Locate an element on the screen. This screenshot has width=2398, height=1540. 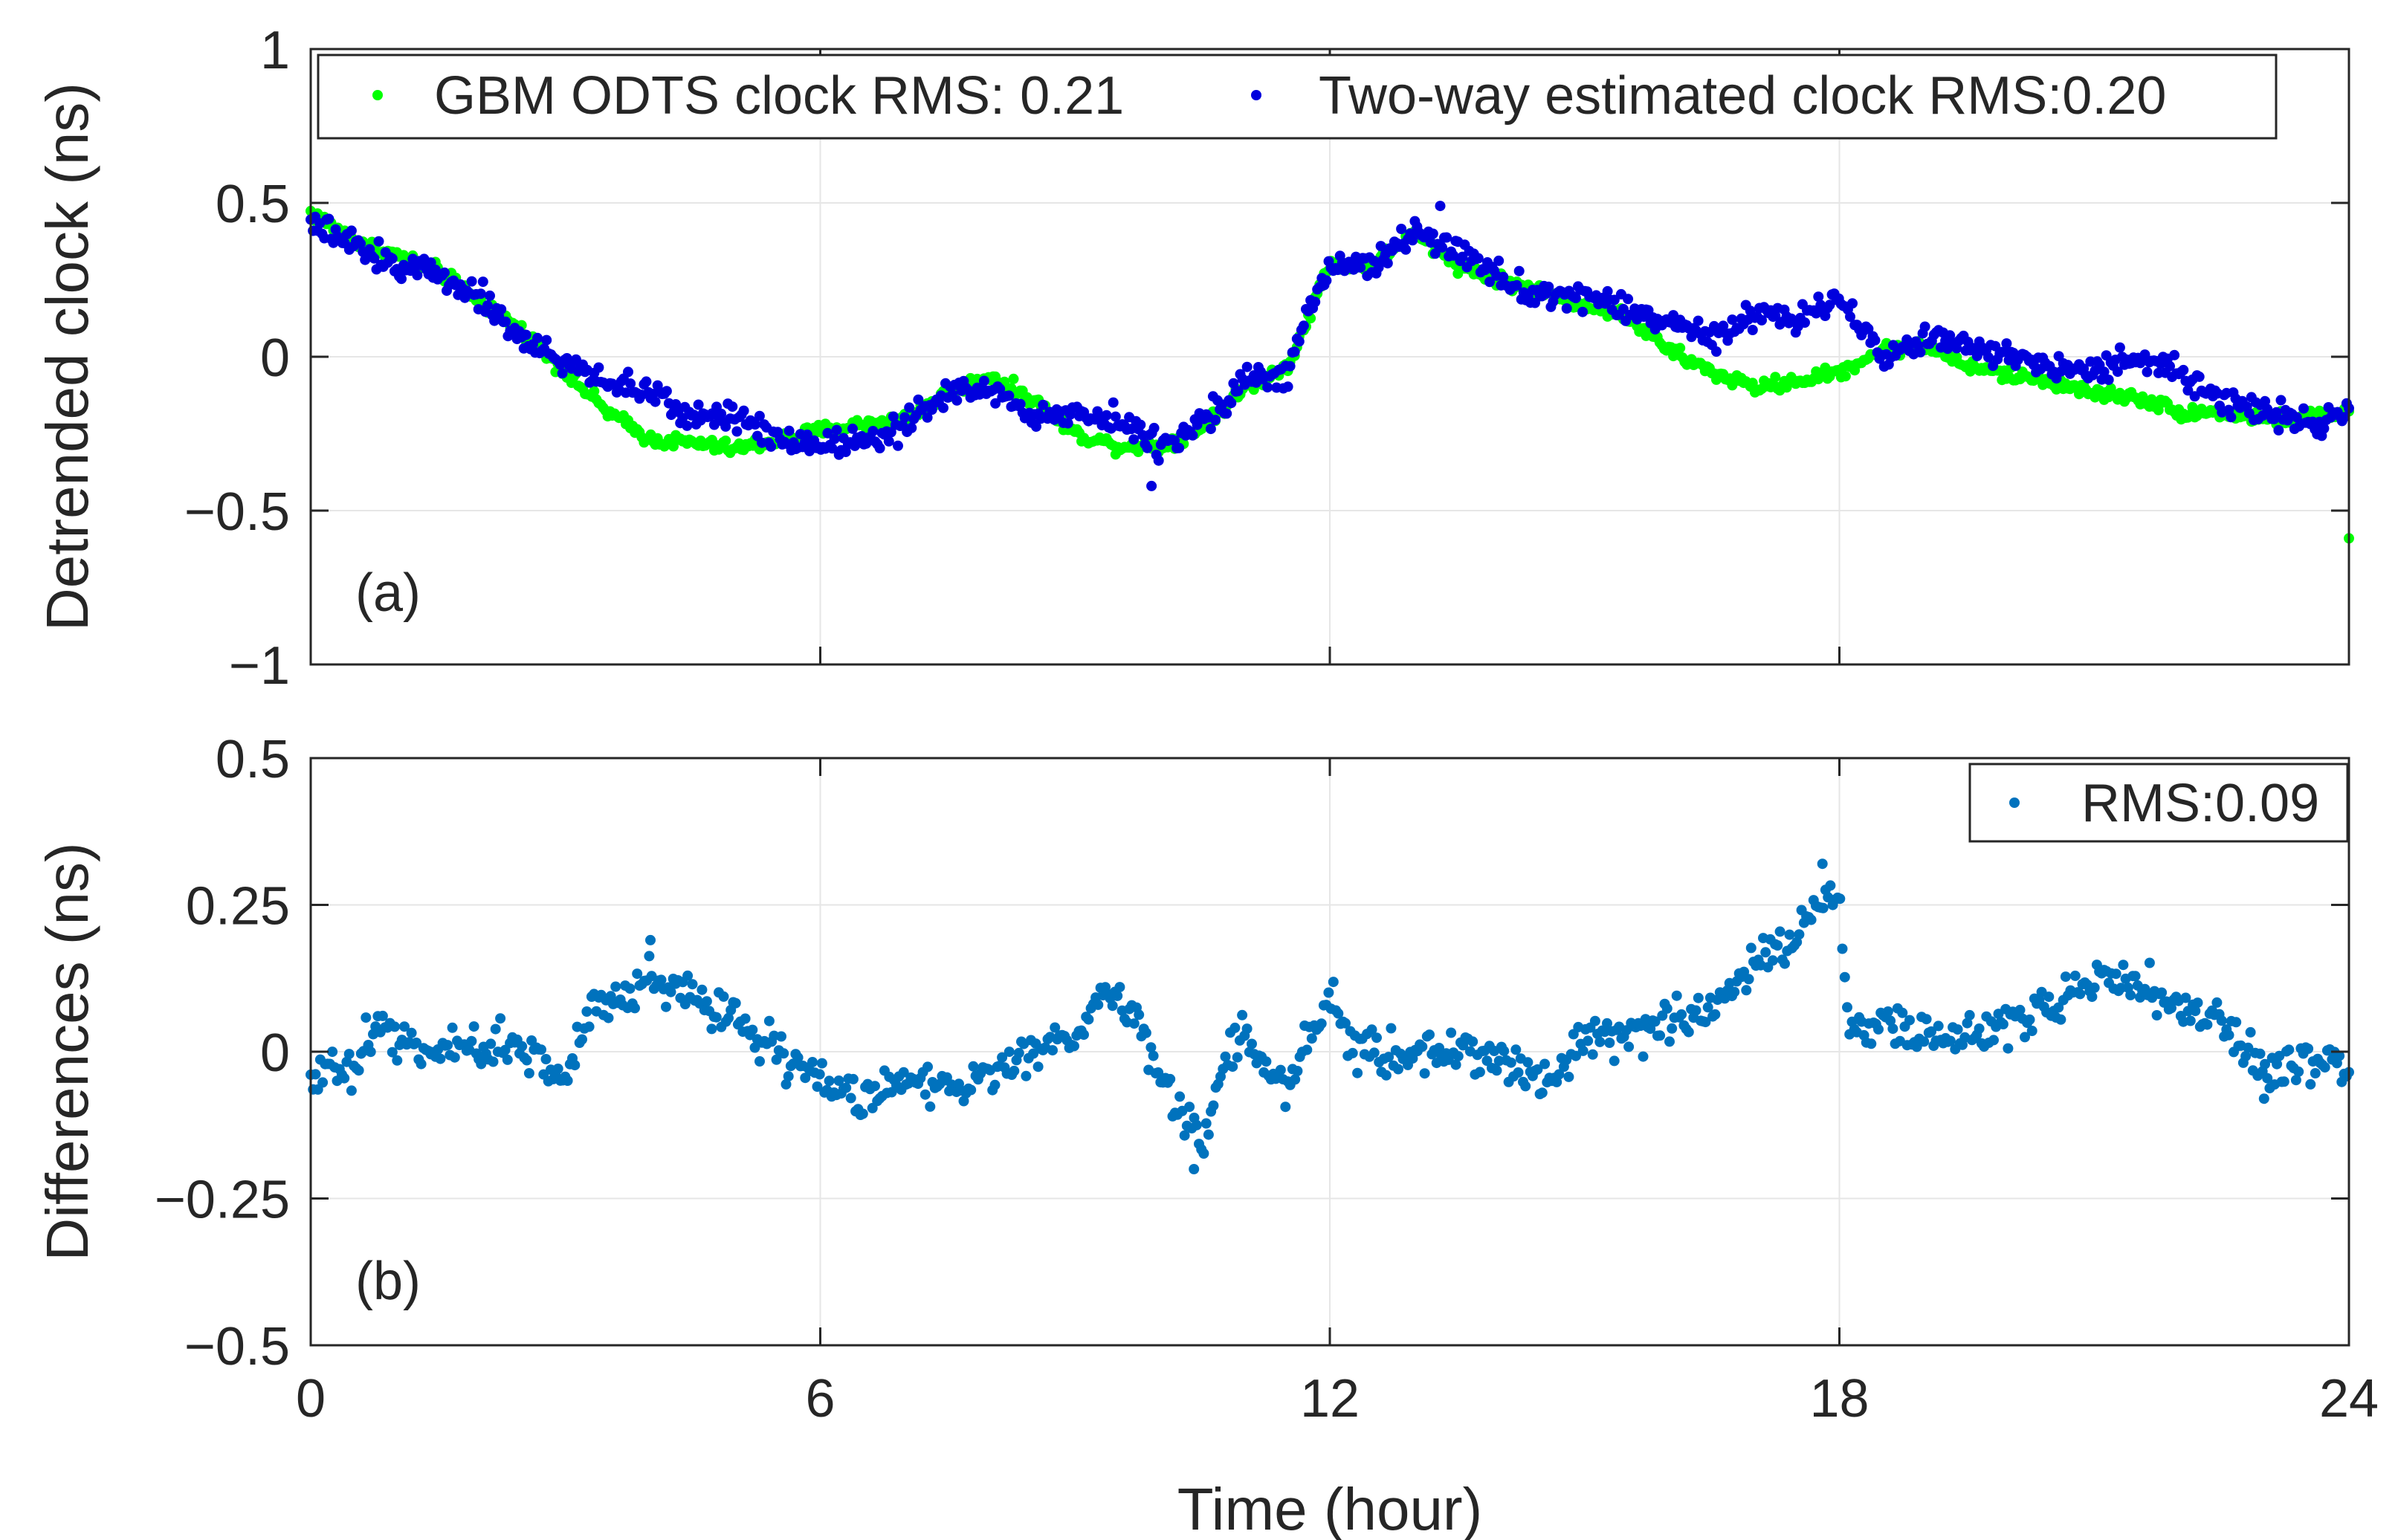
panel-b-y-tick-label: 0.25 is located at coordinates (238, 906).